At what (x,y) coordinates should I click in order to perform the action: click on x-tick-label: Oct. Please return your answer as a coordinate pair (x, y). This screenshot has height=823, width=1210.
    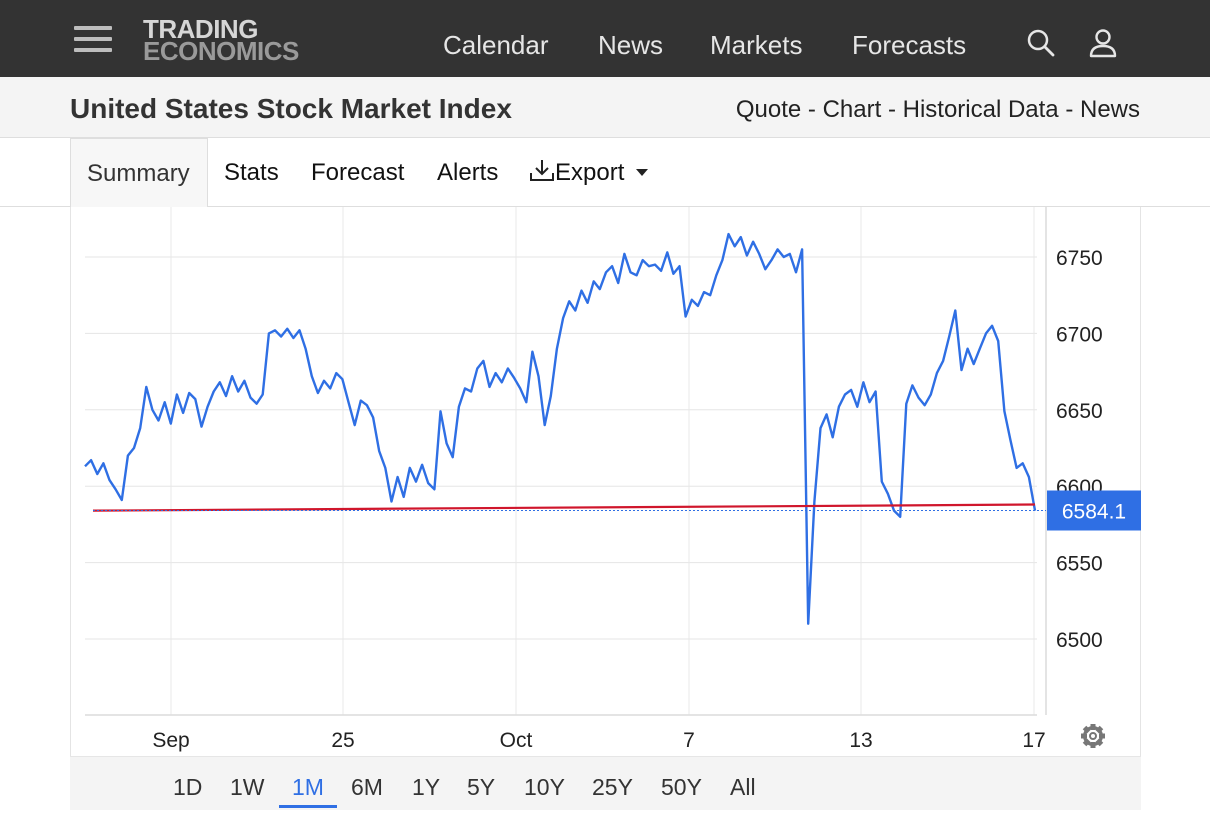
    Looking at the image, I should click on (516, 740).